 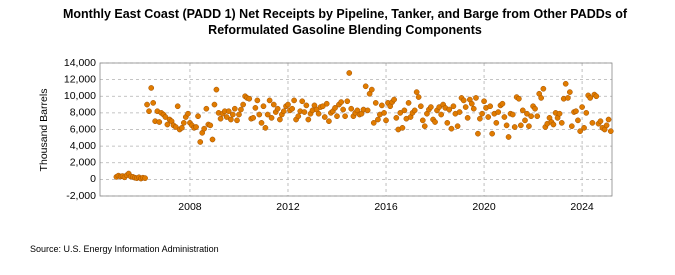 I want to click on x-tick-label: 2008, so click(x=190, y=207).